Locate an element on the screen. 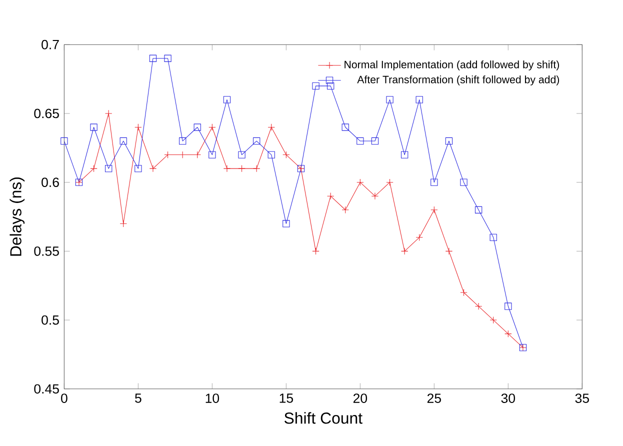  y-axis-title: Delays (ns) is located at coordinates (17, 217).